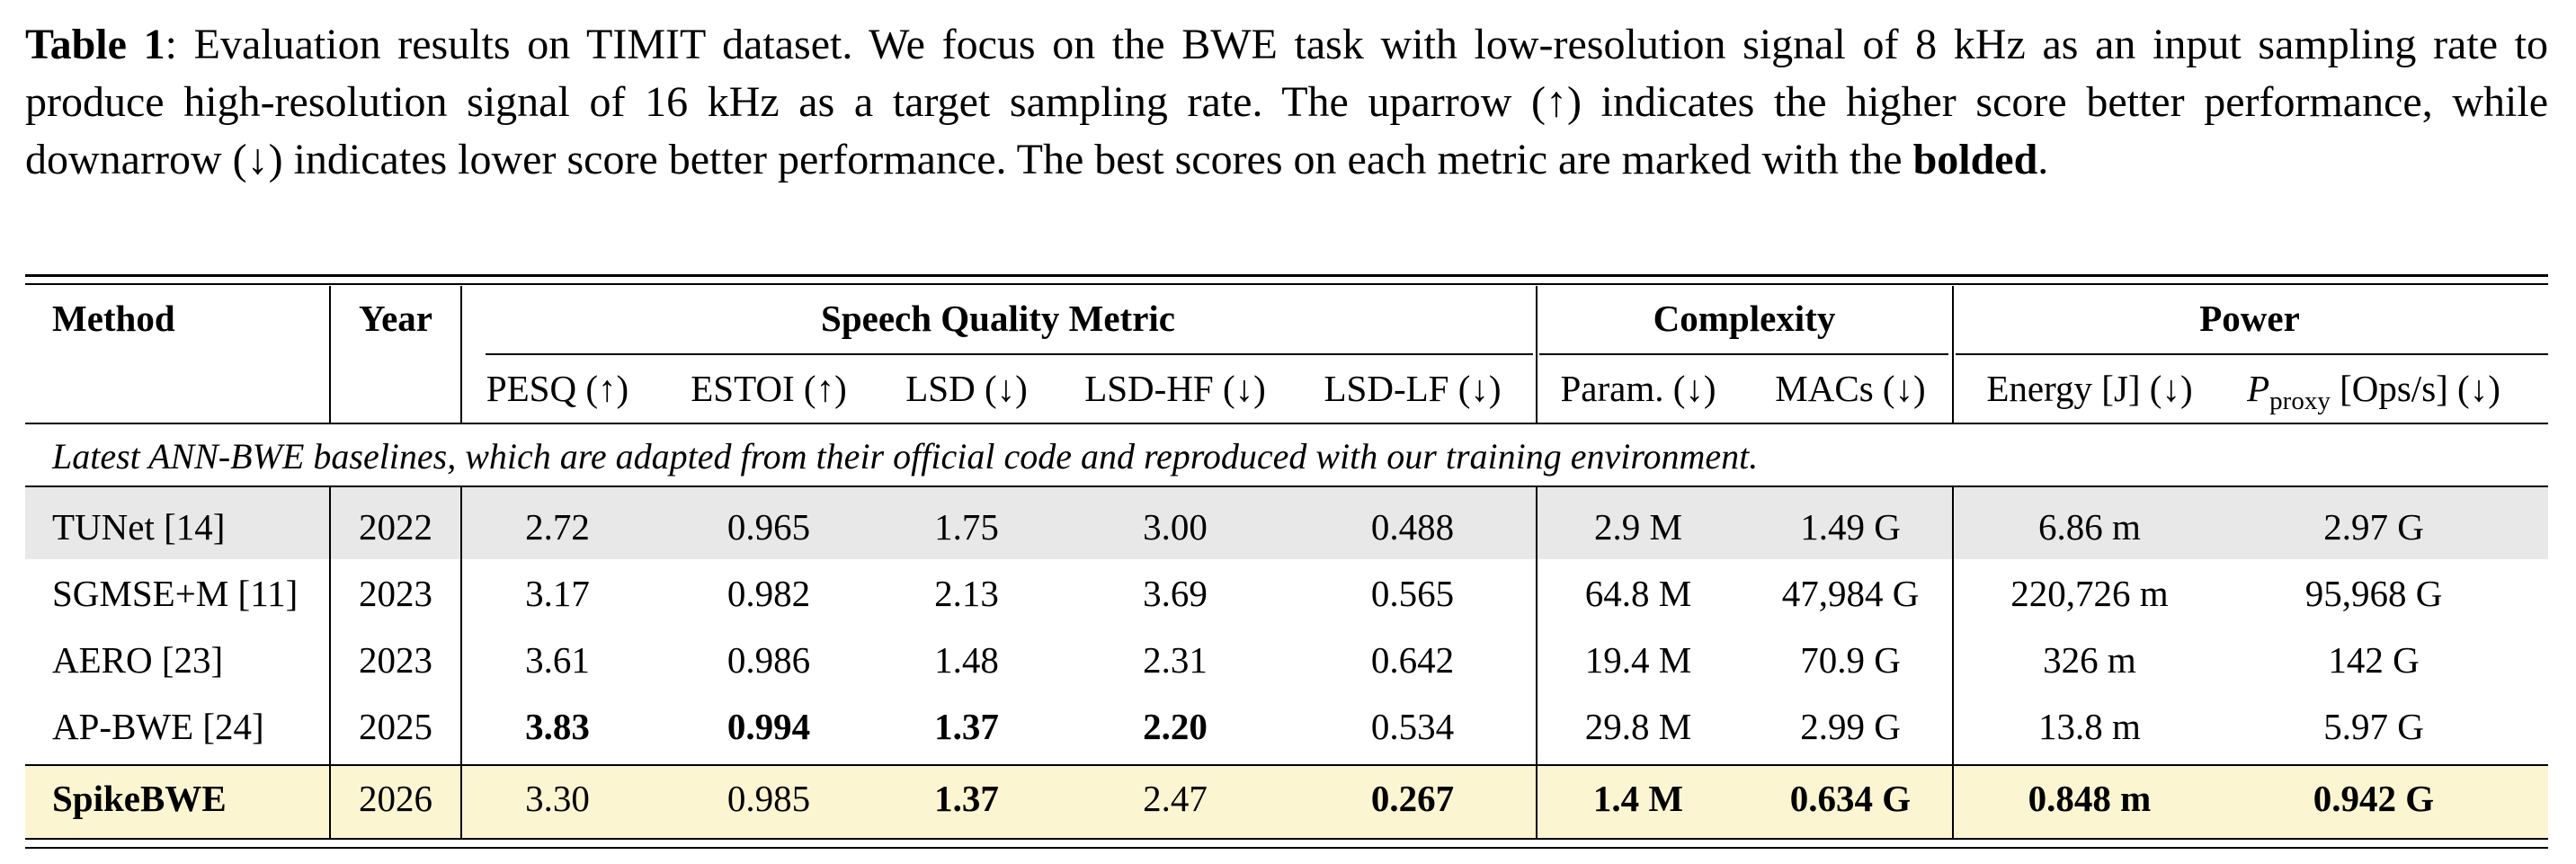  What do you see at coordinates (1745, 318) in the screenshot?
I see `header-complexity: Complexity` at bounding box center [1745, 318].